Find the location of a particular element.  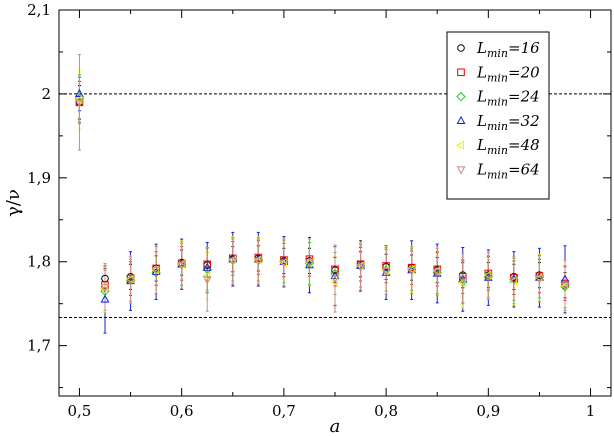

x-axis-label: a is located at coordinates (335, 426).